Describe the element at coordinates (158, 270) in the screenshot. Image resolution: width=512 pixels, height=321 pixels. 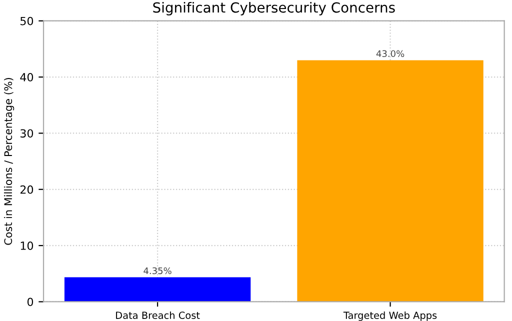
I see `data-label: 4.35%` at that location.